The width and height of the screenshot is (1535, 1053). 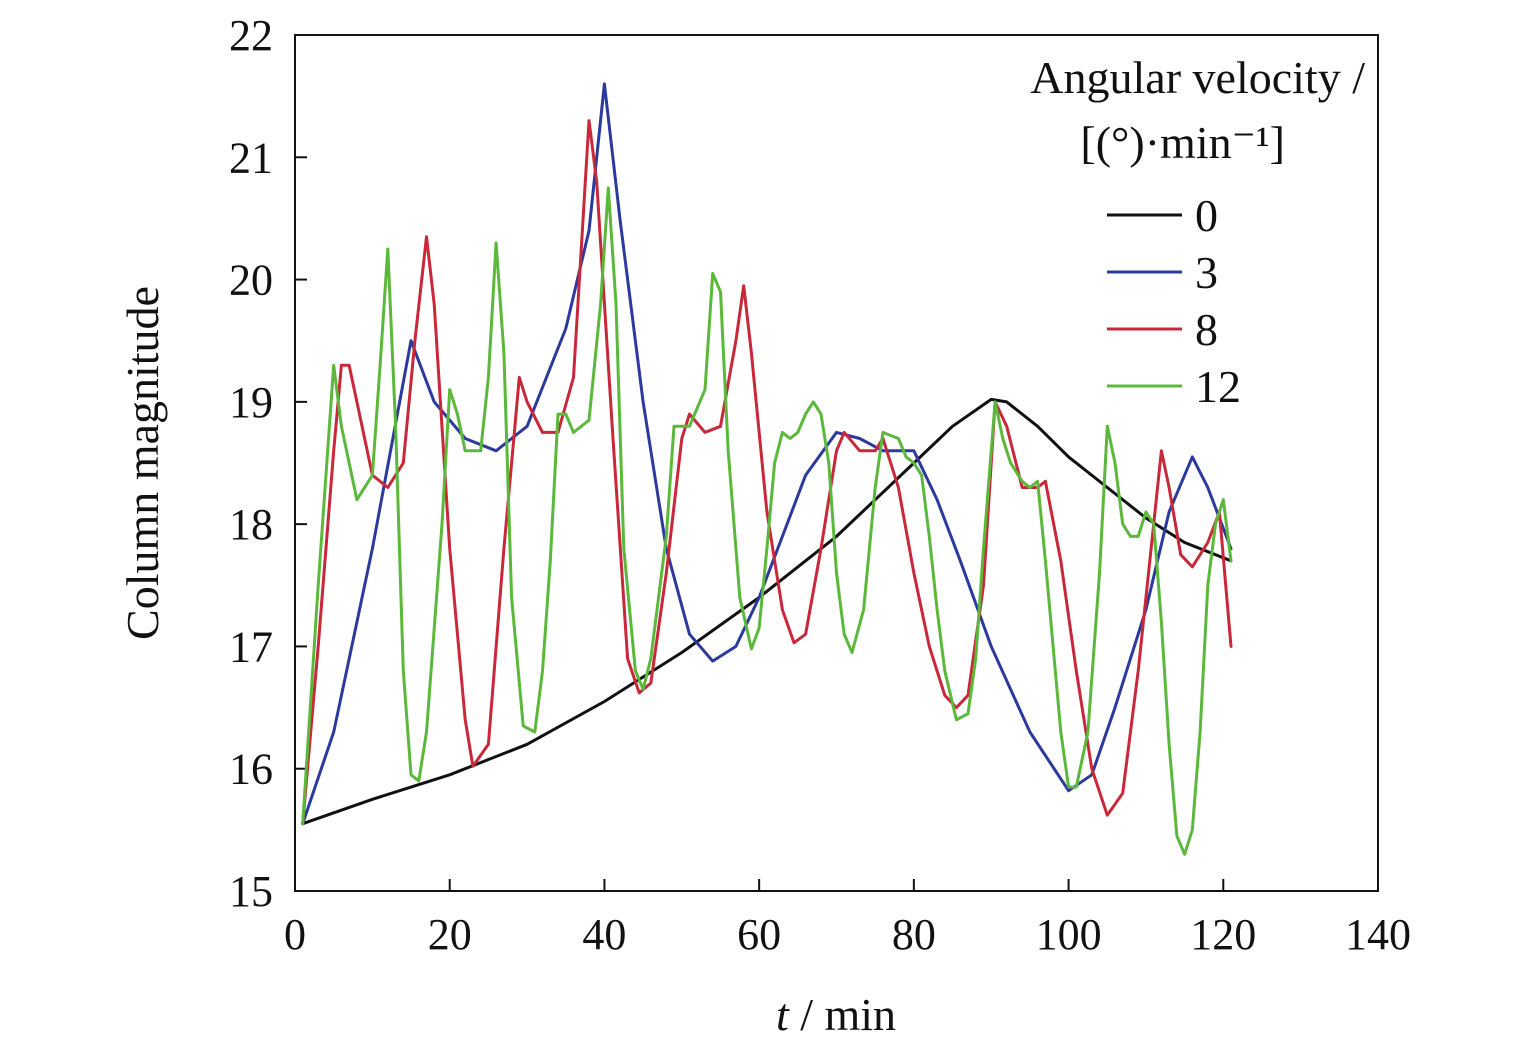 What do you see at coordinates (1206, 272) in the screenshot?
I see `legend-label-3: 3` at bounding box center [1206, 272].